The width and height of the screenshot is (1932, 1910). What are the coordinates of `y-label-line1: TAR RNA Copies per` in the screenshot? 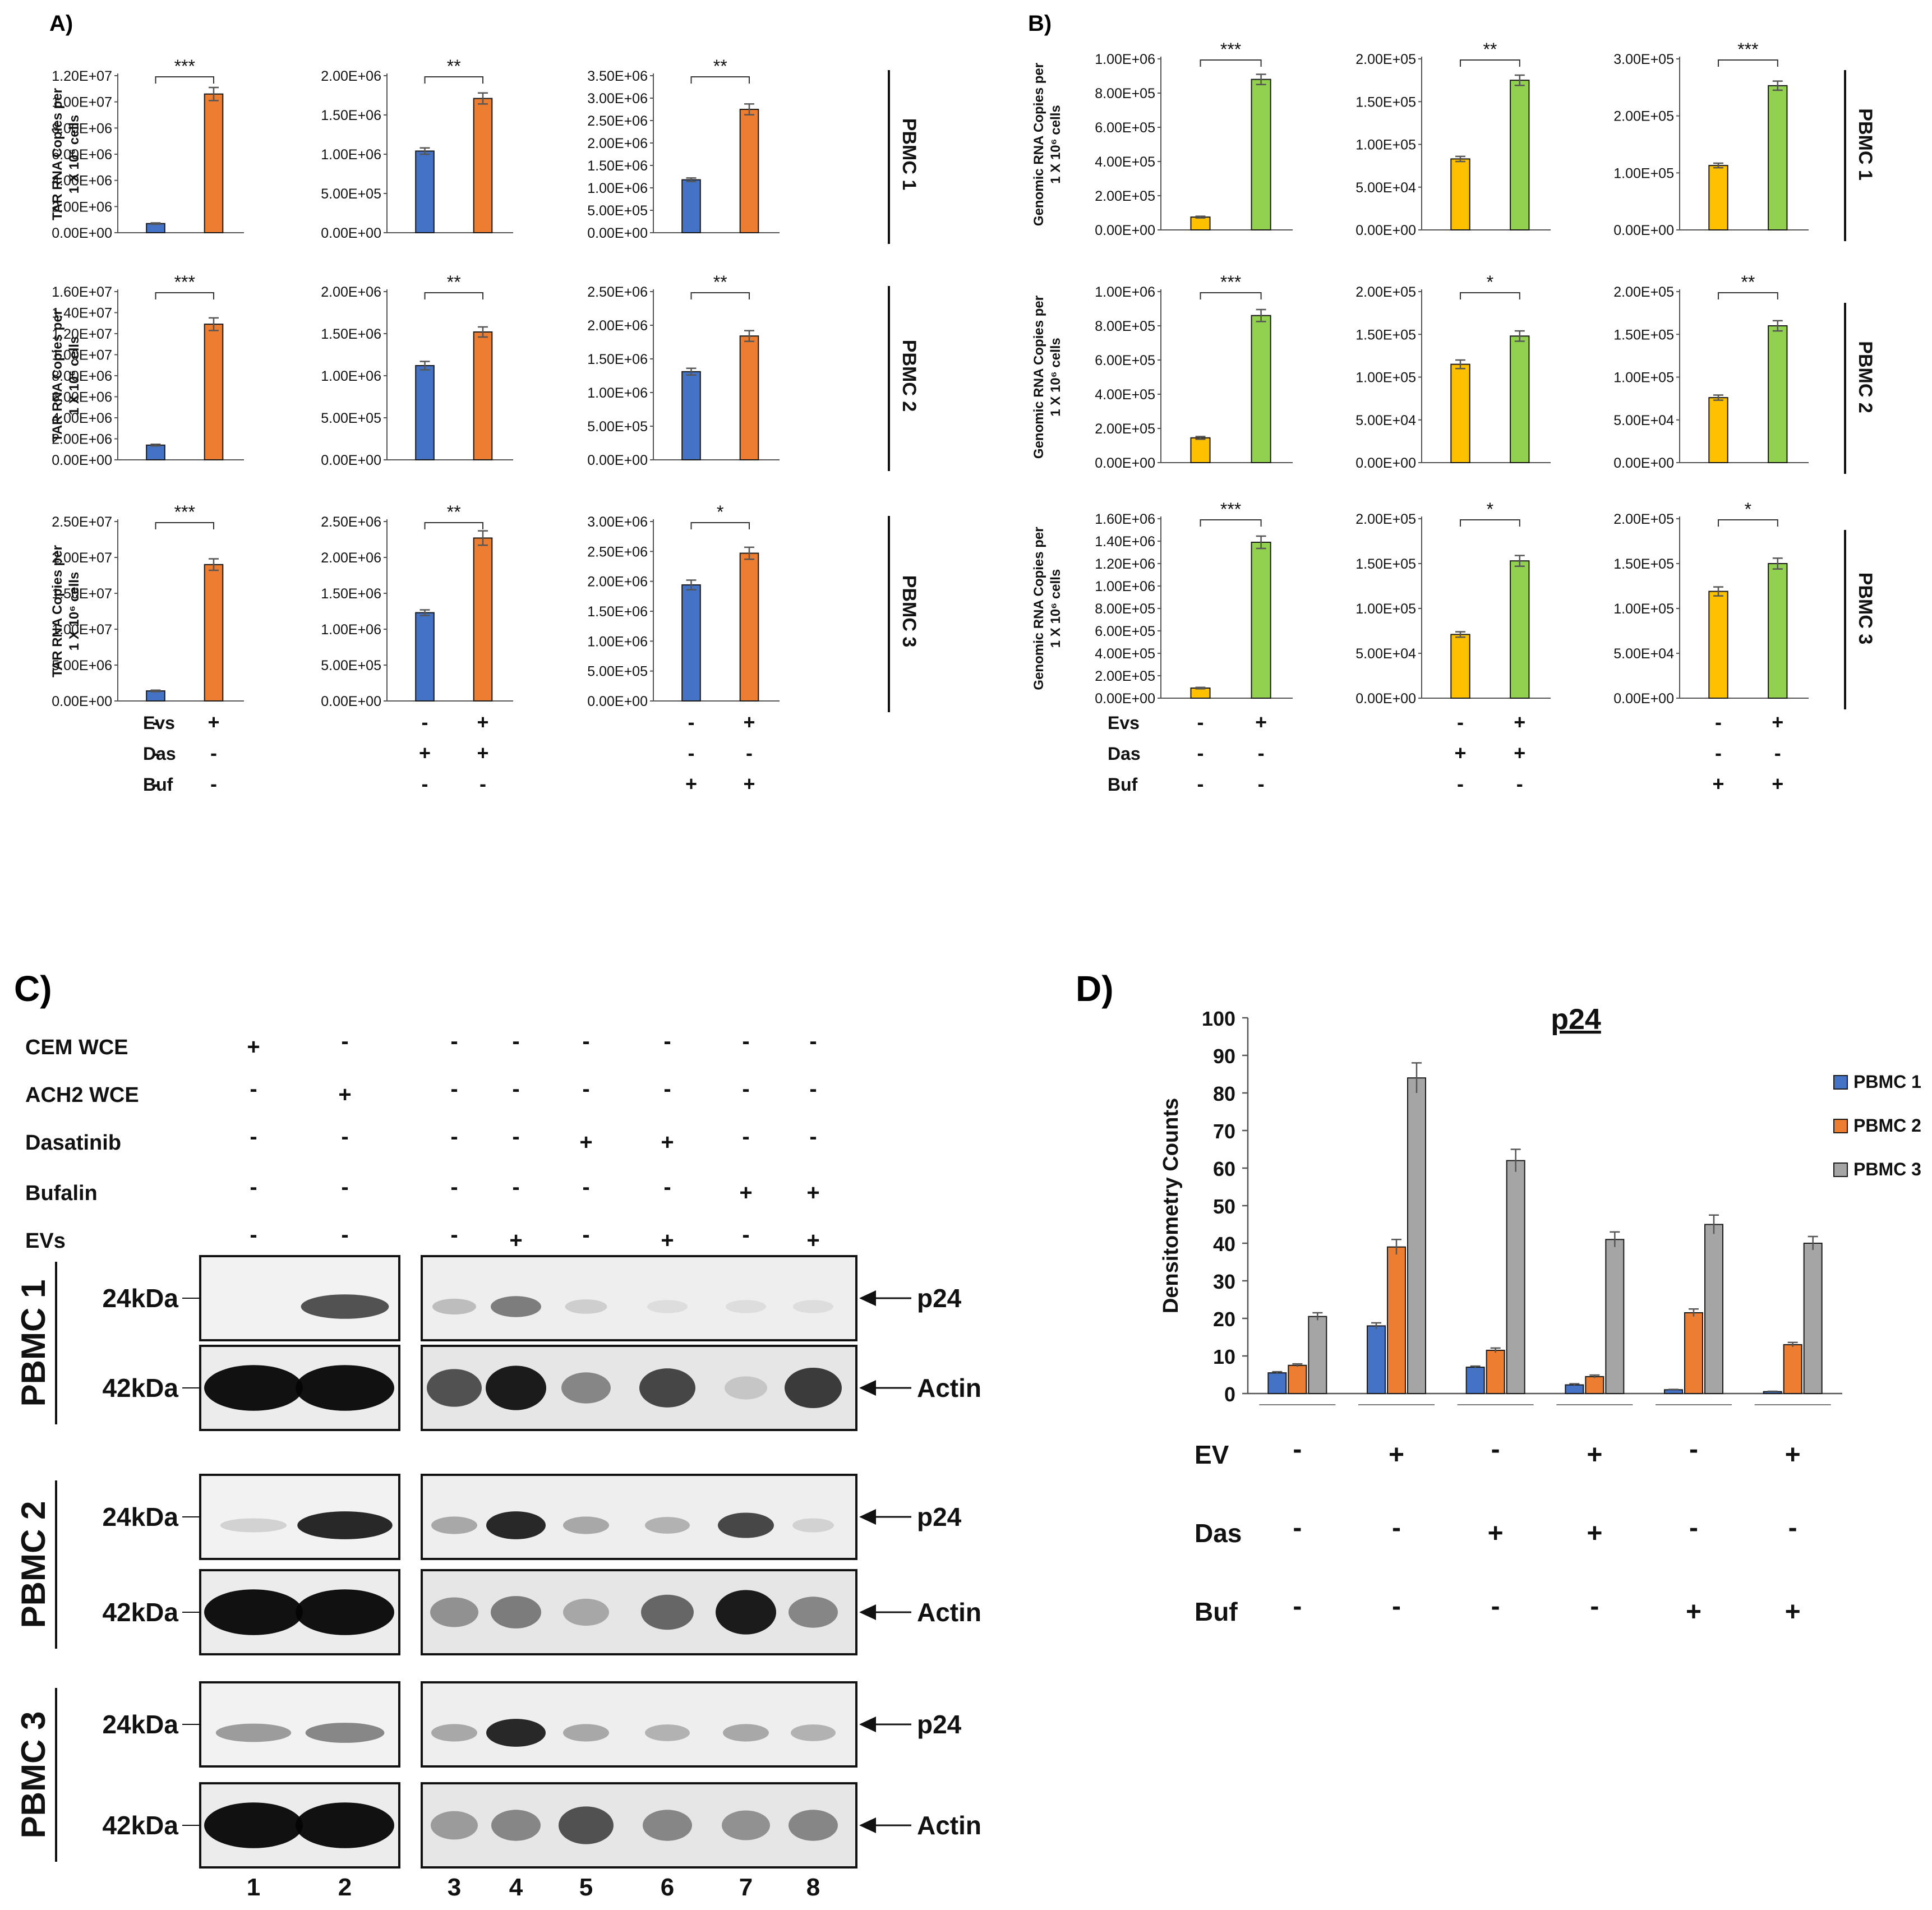 It's located at (57, 376).